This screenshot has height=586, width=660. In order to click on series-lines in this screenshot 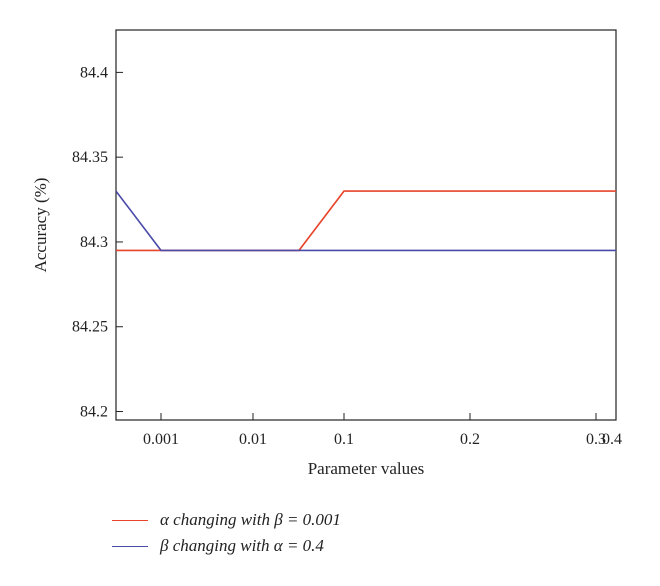, I will do `click(365, 221)`.